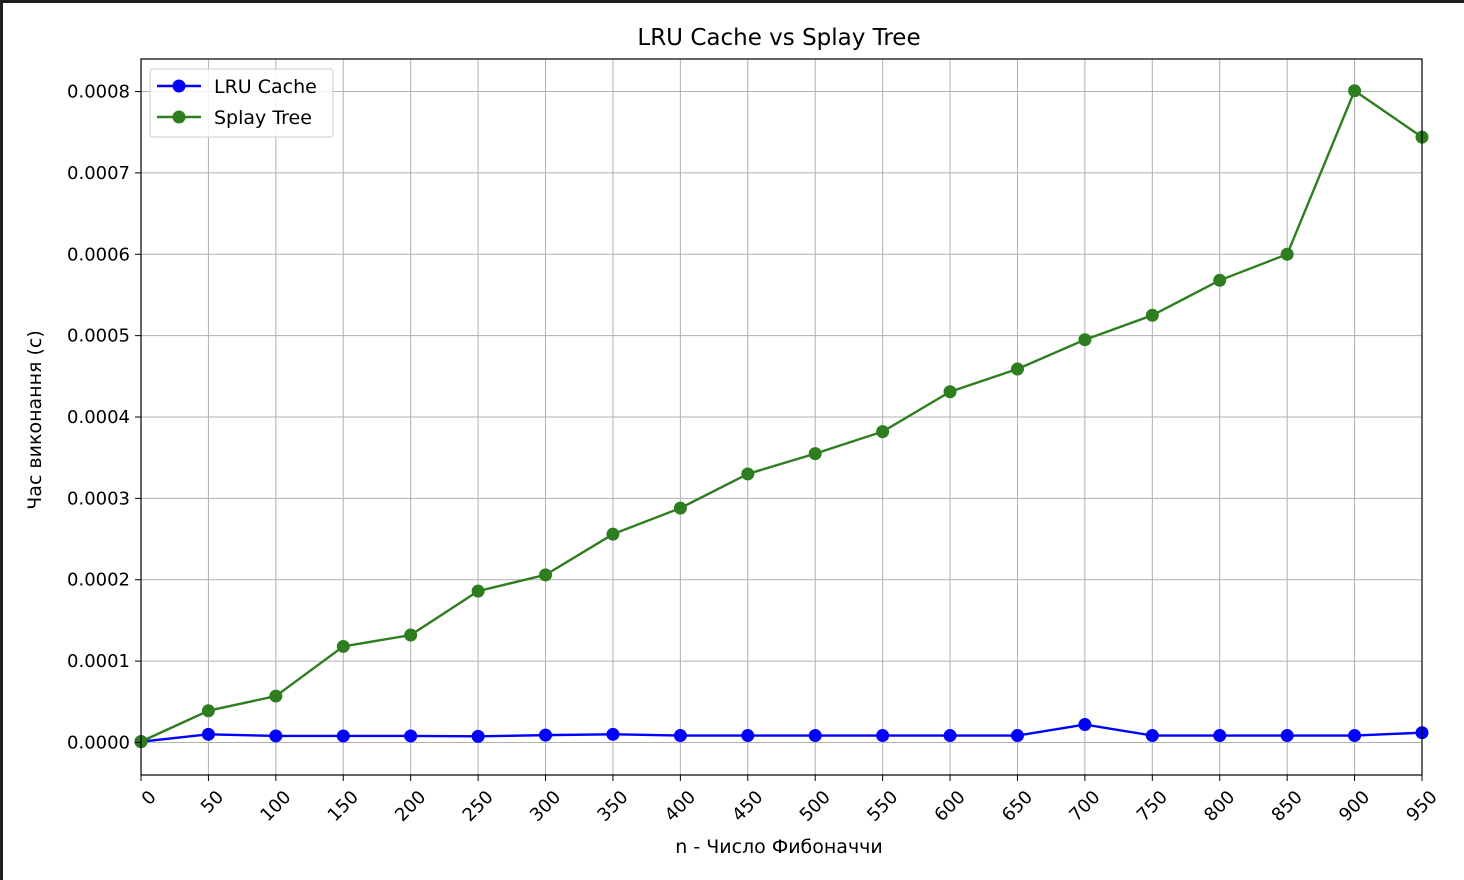 The height and width of the screenshot is (880, 1464). Describe the element at coordinates (35, 419) in the screenshot. I see `y-axis-label: Час виконання (с)` at that location.